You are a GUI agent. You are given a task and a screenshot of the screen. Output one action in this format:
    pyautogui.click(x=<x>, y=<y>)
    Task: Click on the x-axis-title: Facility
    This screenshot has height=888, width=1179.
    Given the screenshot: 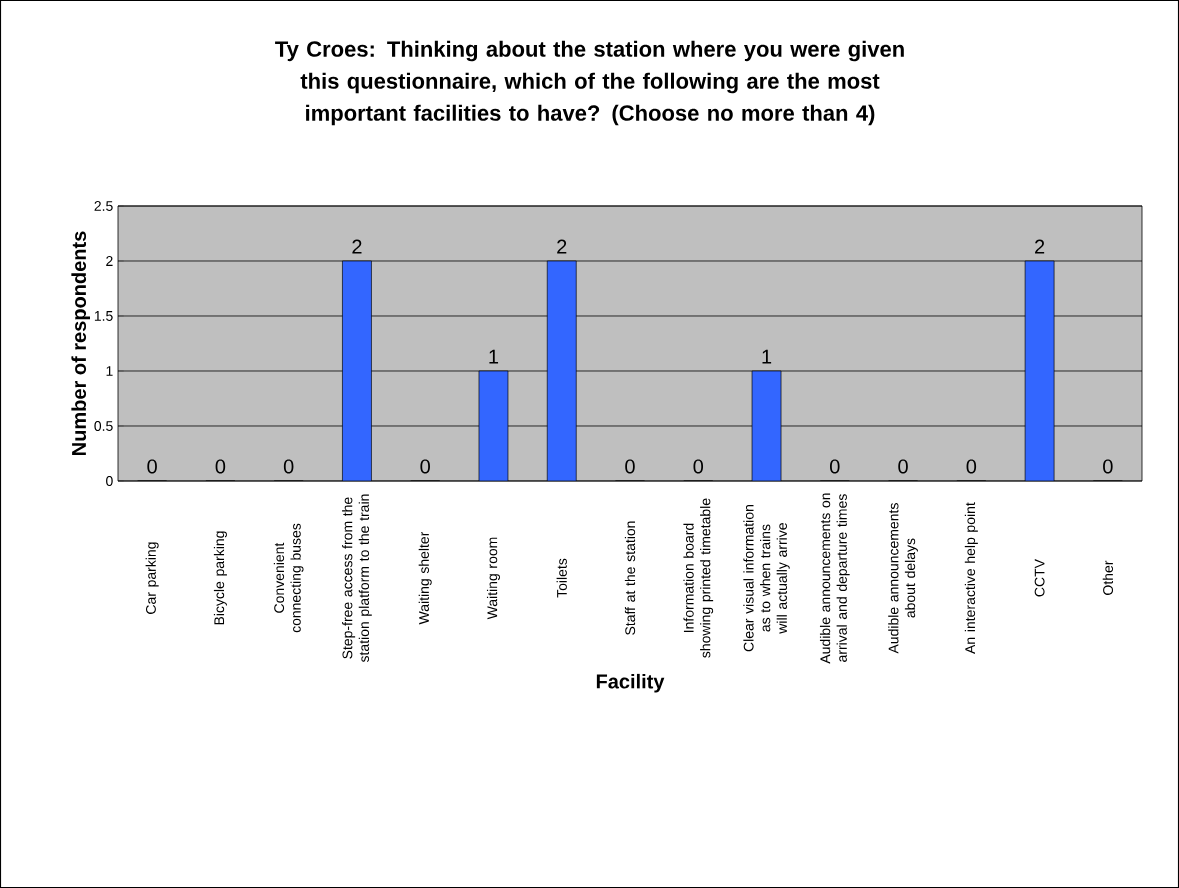 What is the action you would take?
    pyautogui.click(x=630, y=683)
    